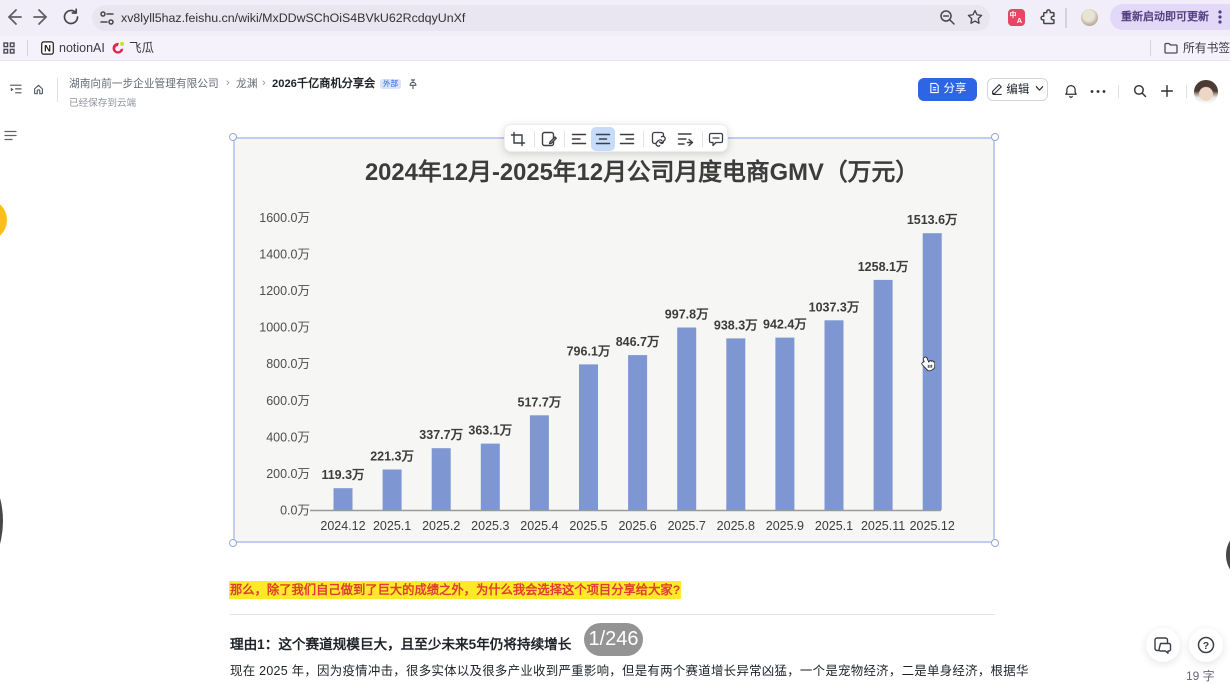  What do you see at coordinates (47, 49) in the screenshot?
I see `svg-text: N` at bounding box center [47, 49].